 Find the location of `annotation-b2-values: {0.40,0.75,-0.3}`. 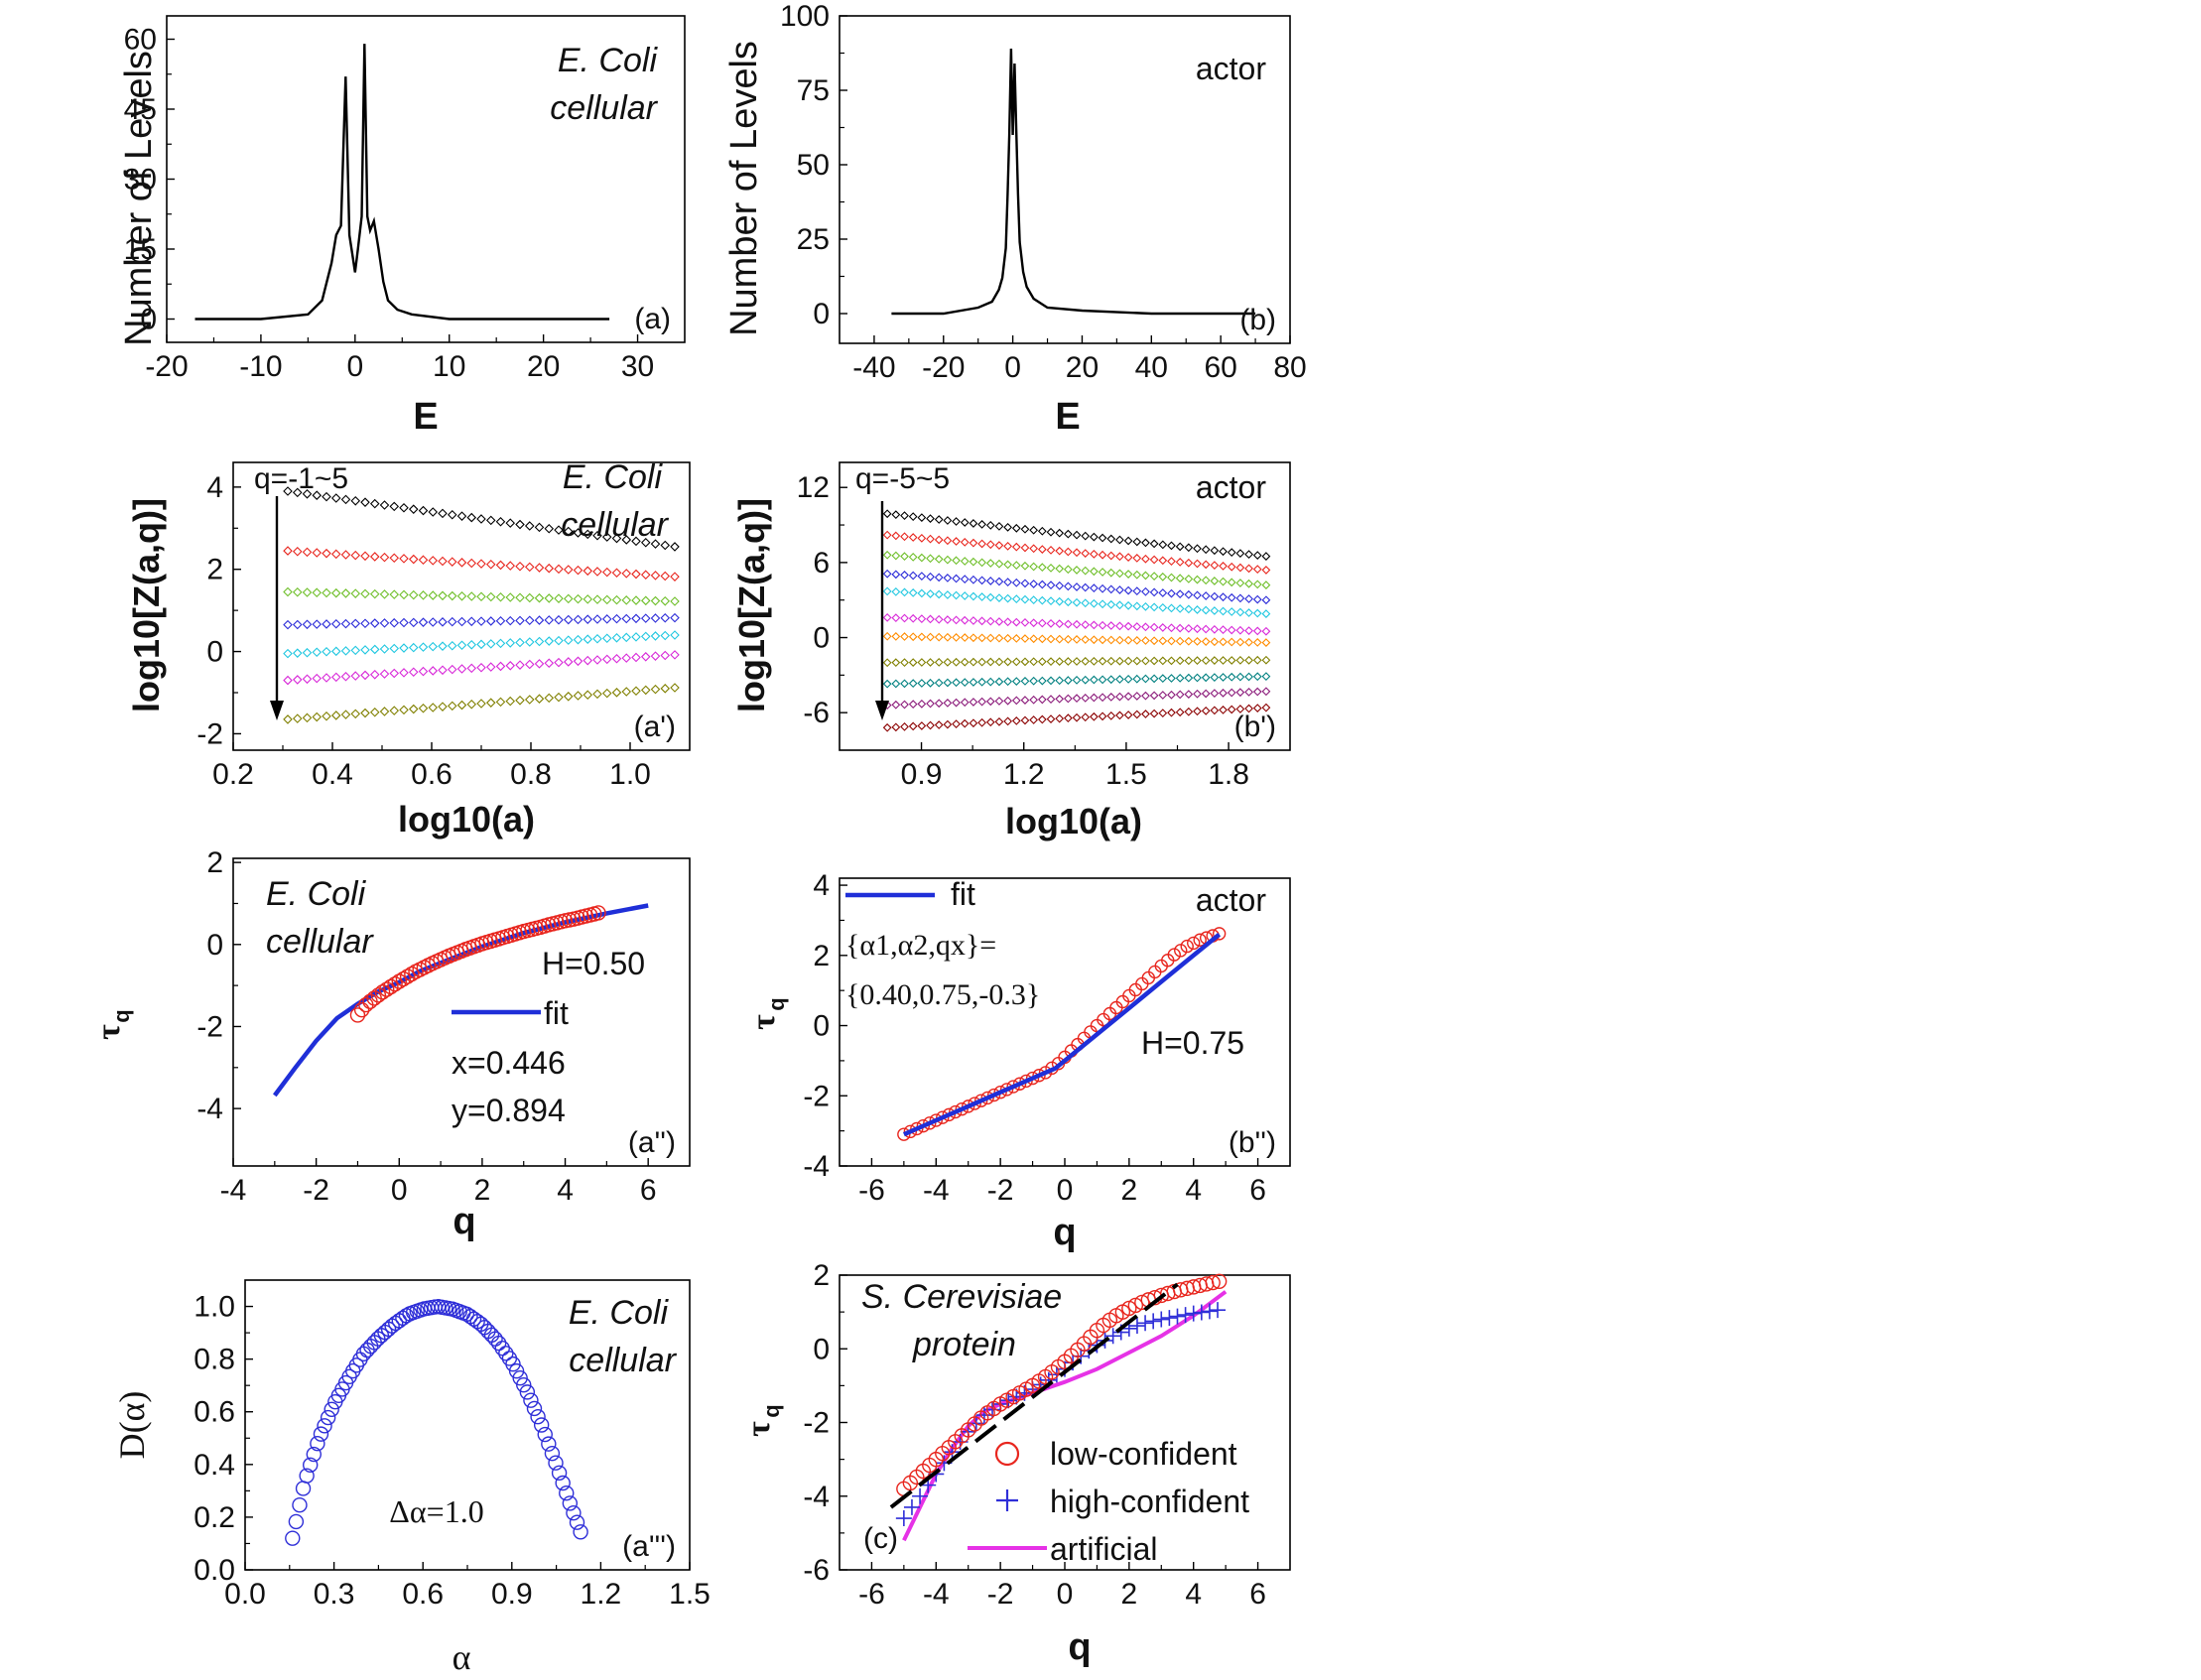

annotation-b2-values: {0.40,0.75,-0.3} is located at coordinates (942, 994).